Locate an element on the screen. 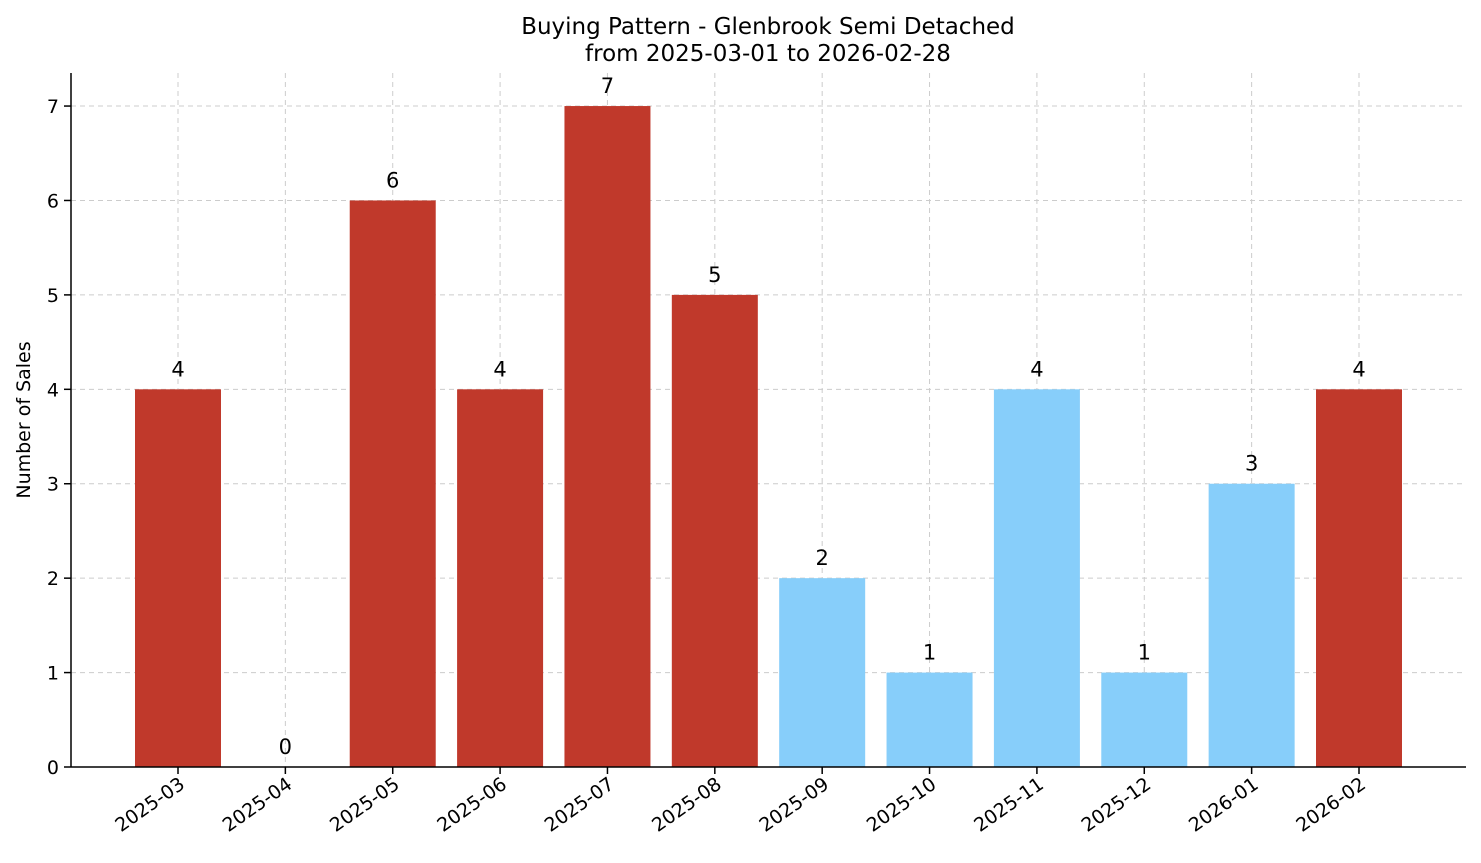  x-tick-label-2025-07: 2025-07 is located at coordinates (580, 805).